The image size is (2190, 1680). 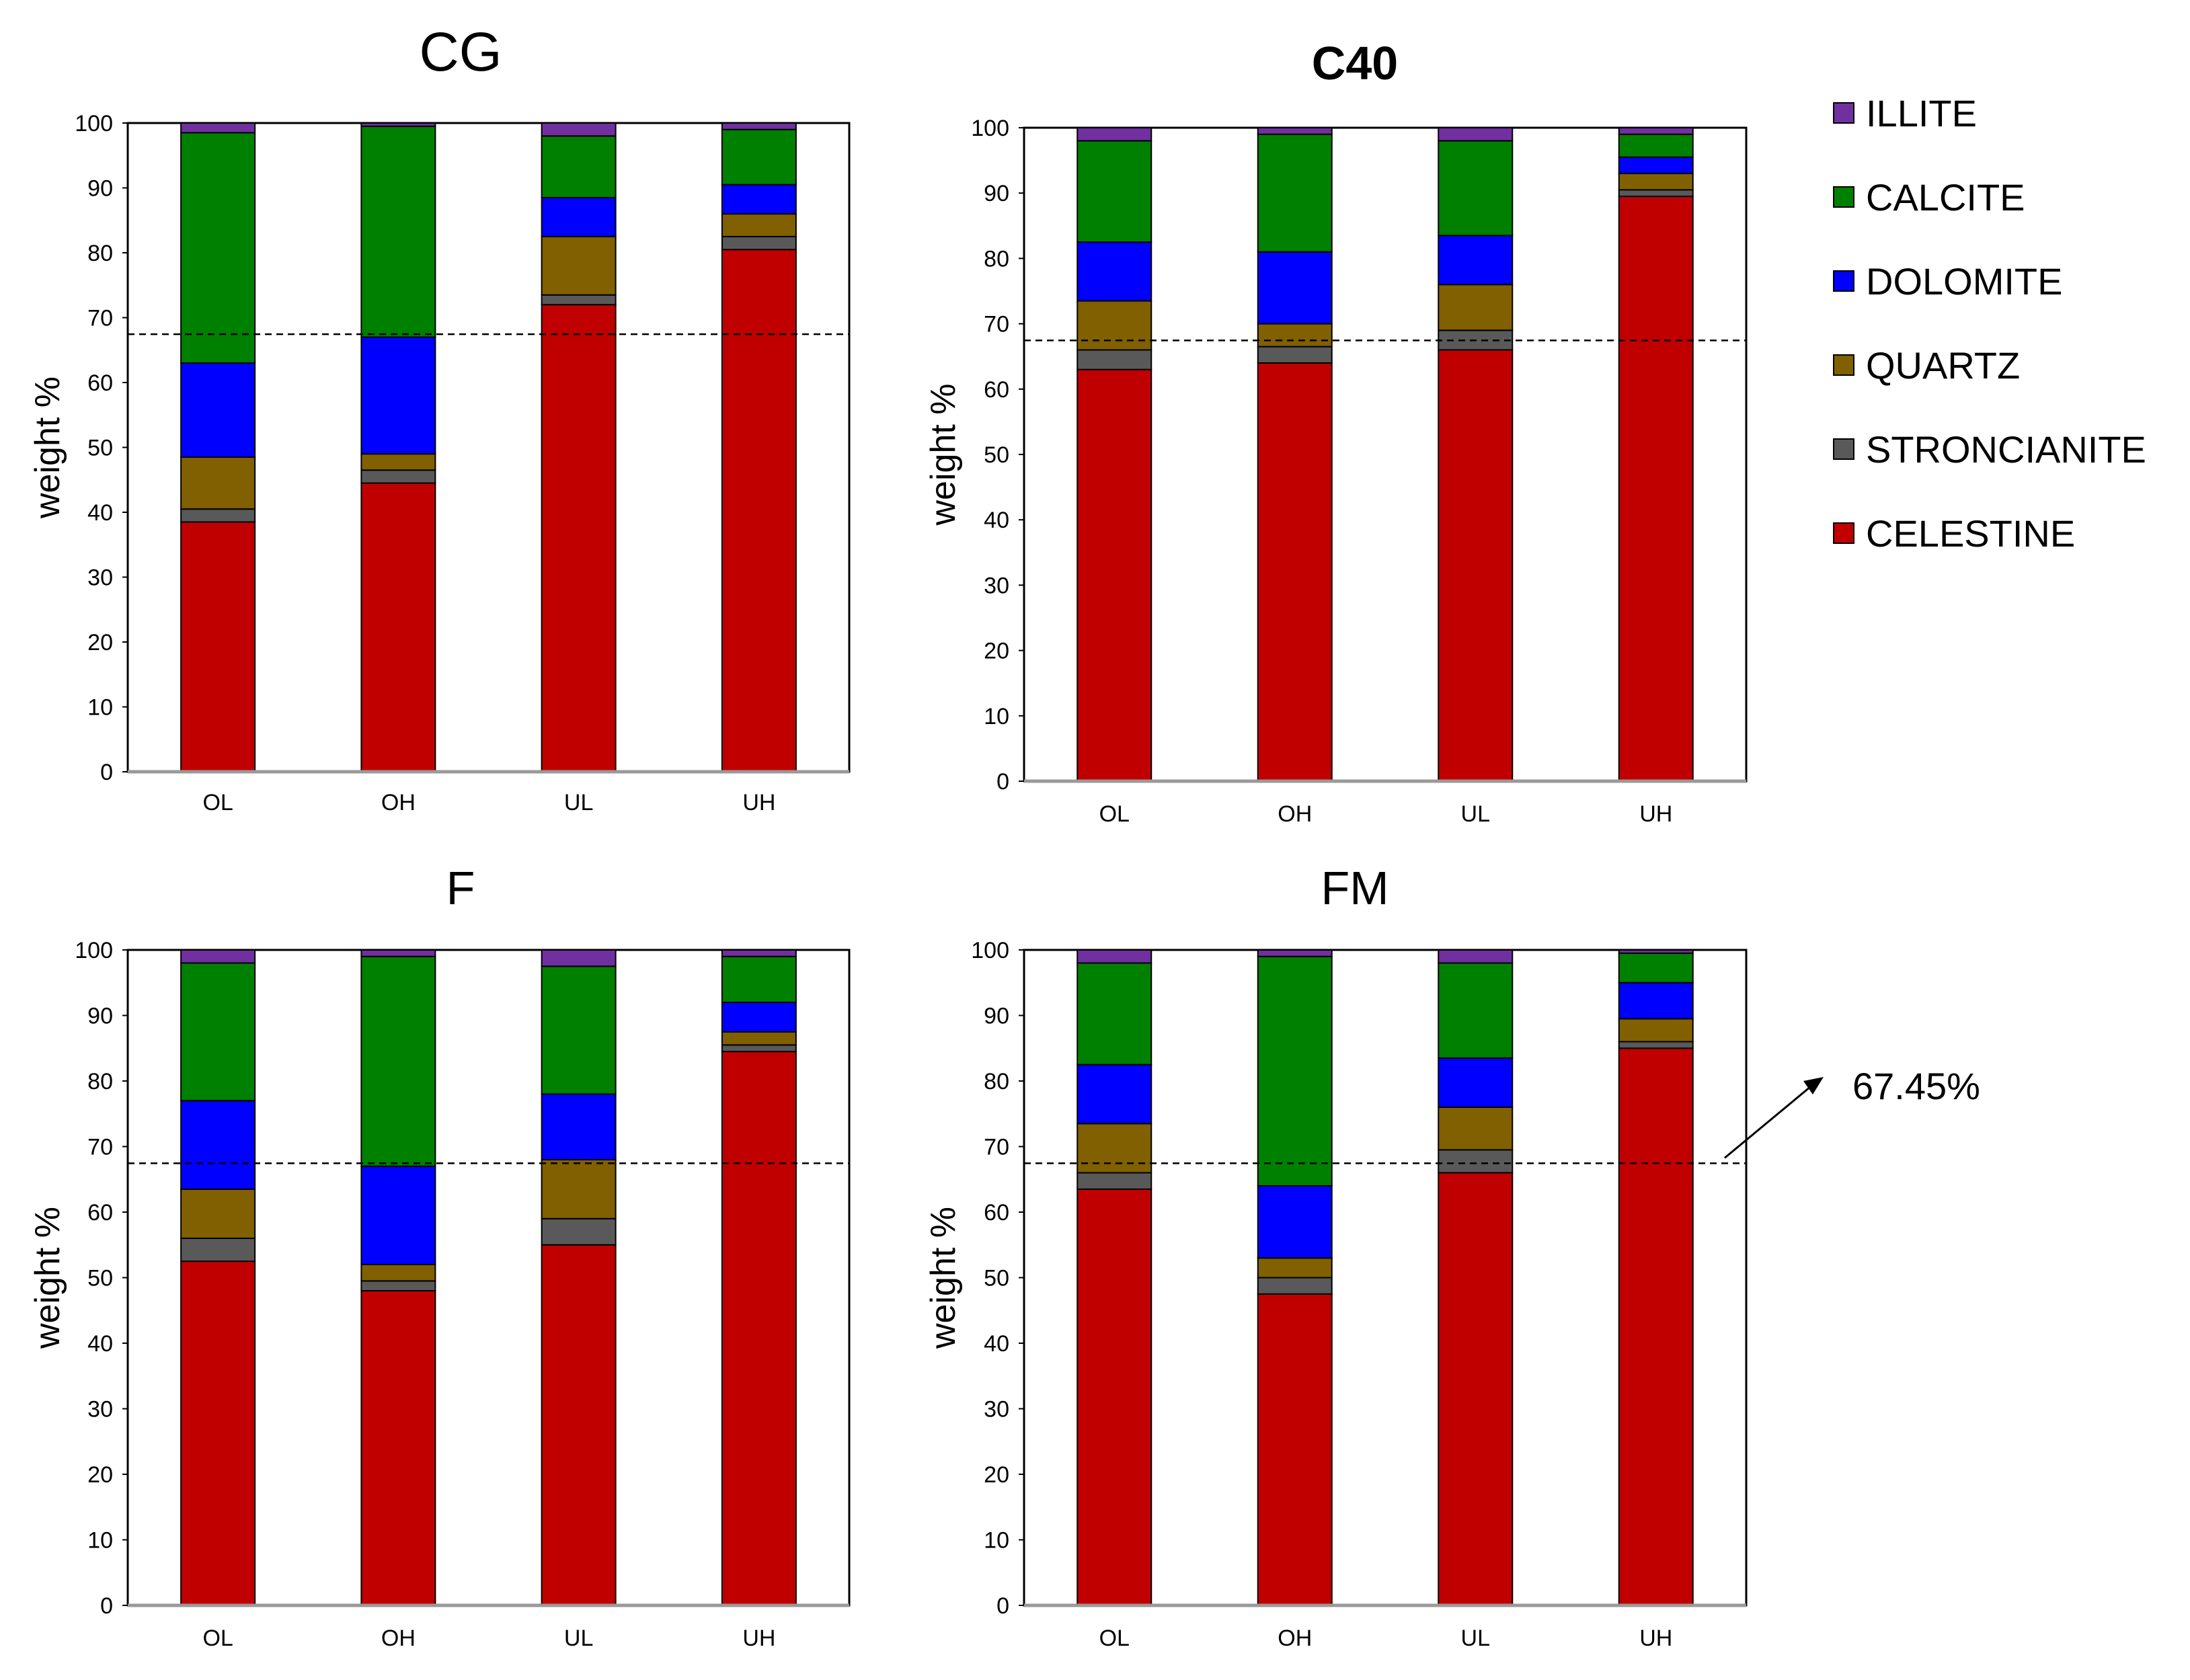 What do you see at coordinates (1922, 113) in the screenshot?
I see `legend-label: ILLITE` at bounding box center [1922, 113].